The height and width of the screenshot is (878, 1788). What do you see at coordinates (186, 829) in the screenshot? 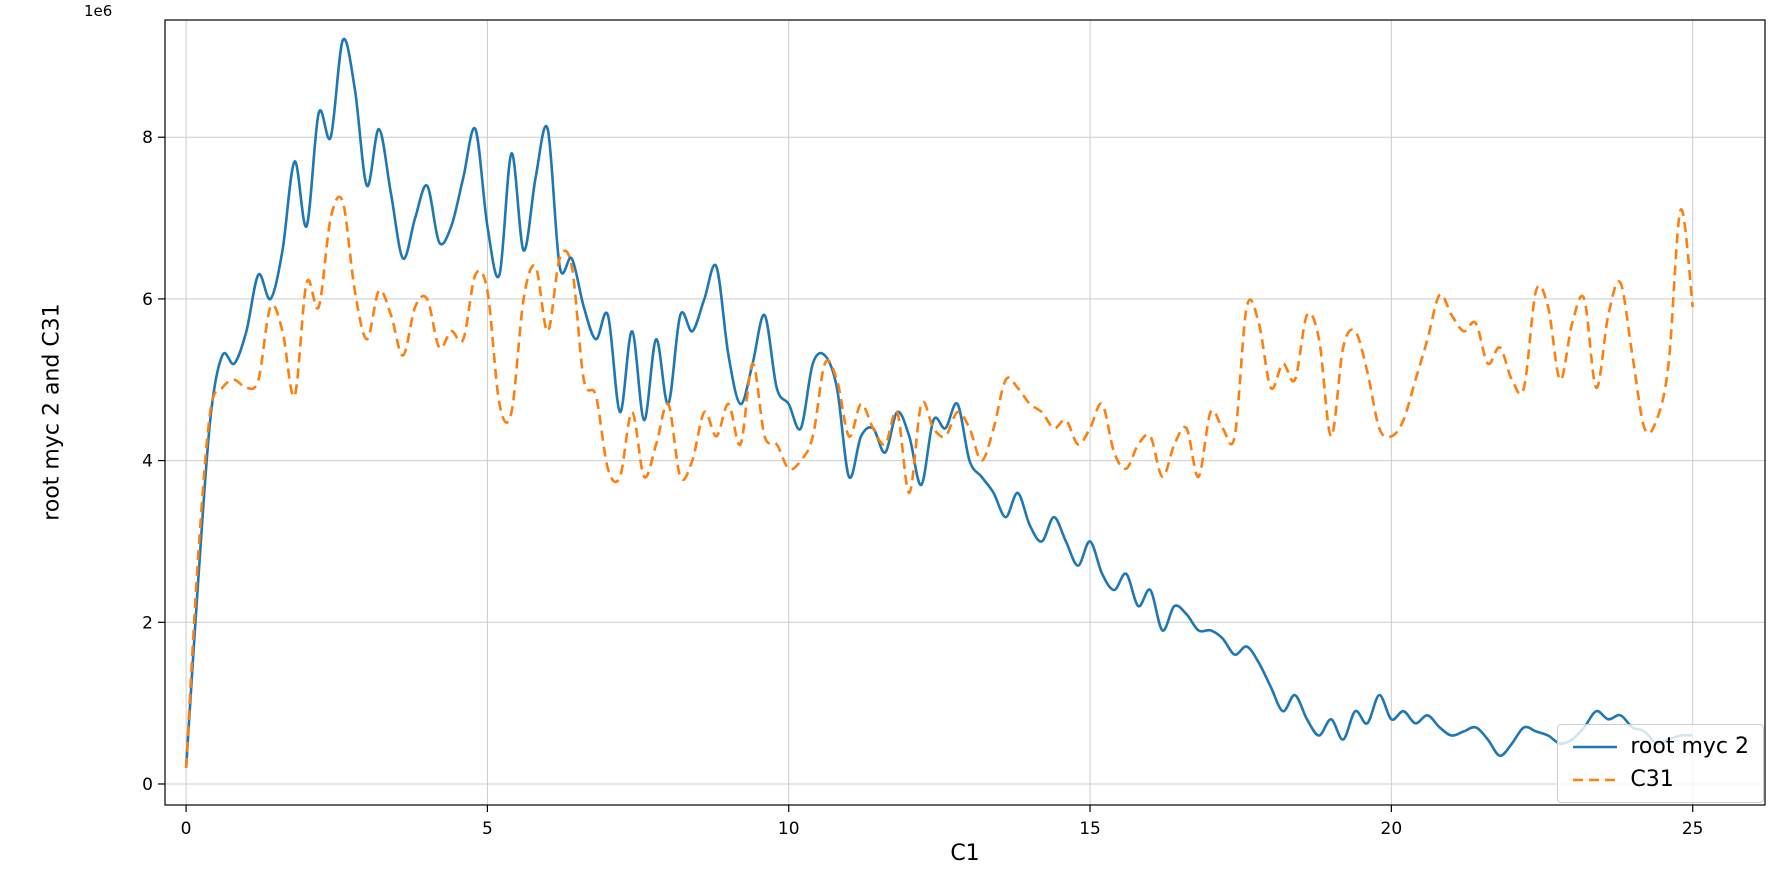
I see `x-tick-label: 0` at bounding box center [186, 829].